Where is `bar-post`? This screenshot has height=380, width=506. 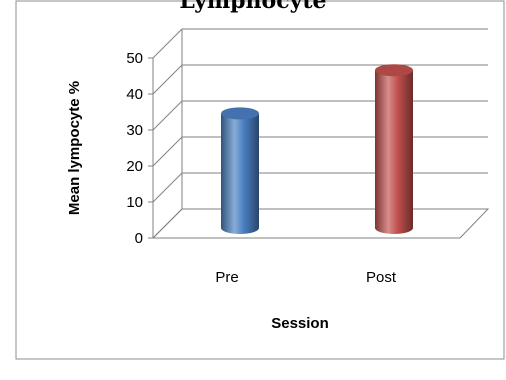
bar-post is located at coordinates (394, 152).